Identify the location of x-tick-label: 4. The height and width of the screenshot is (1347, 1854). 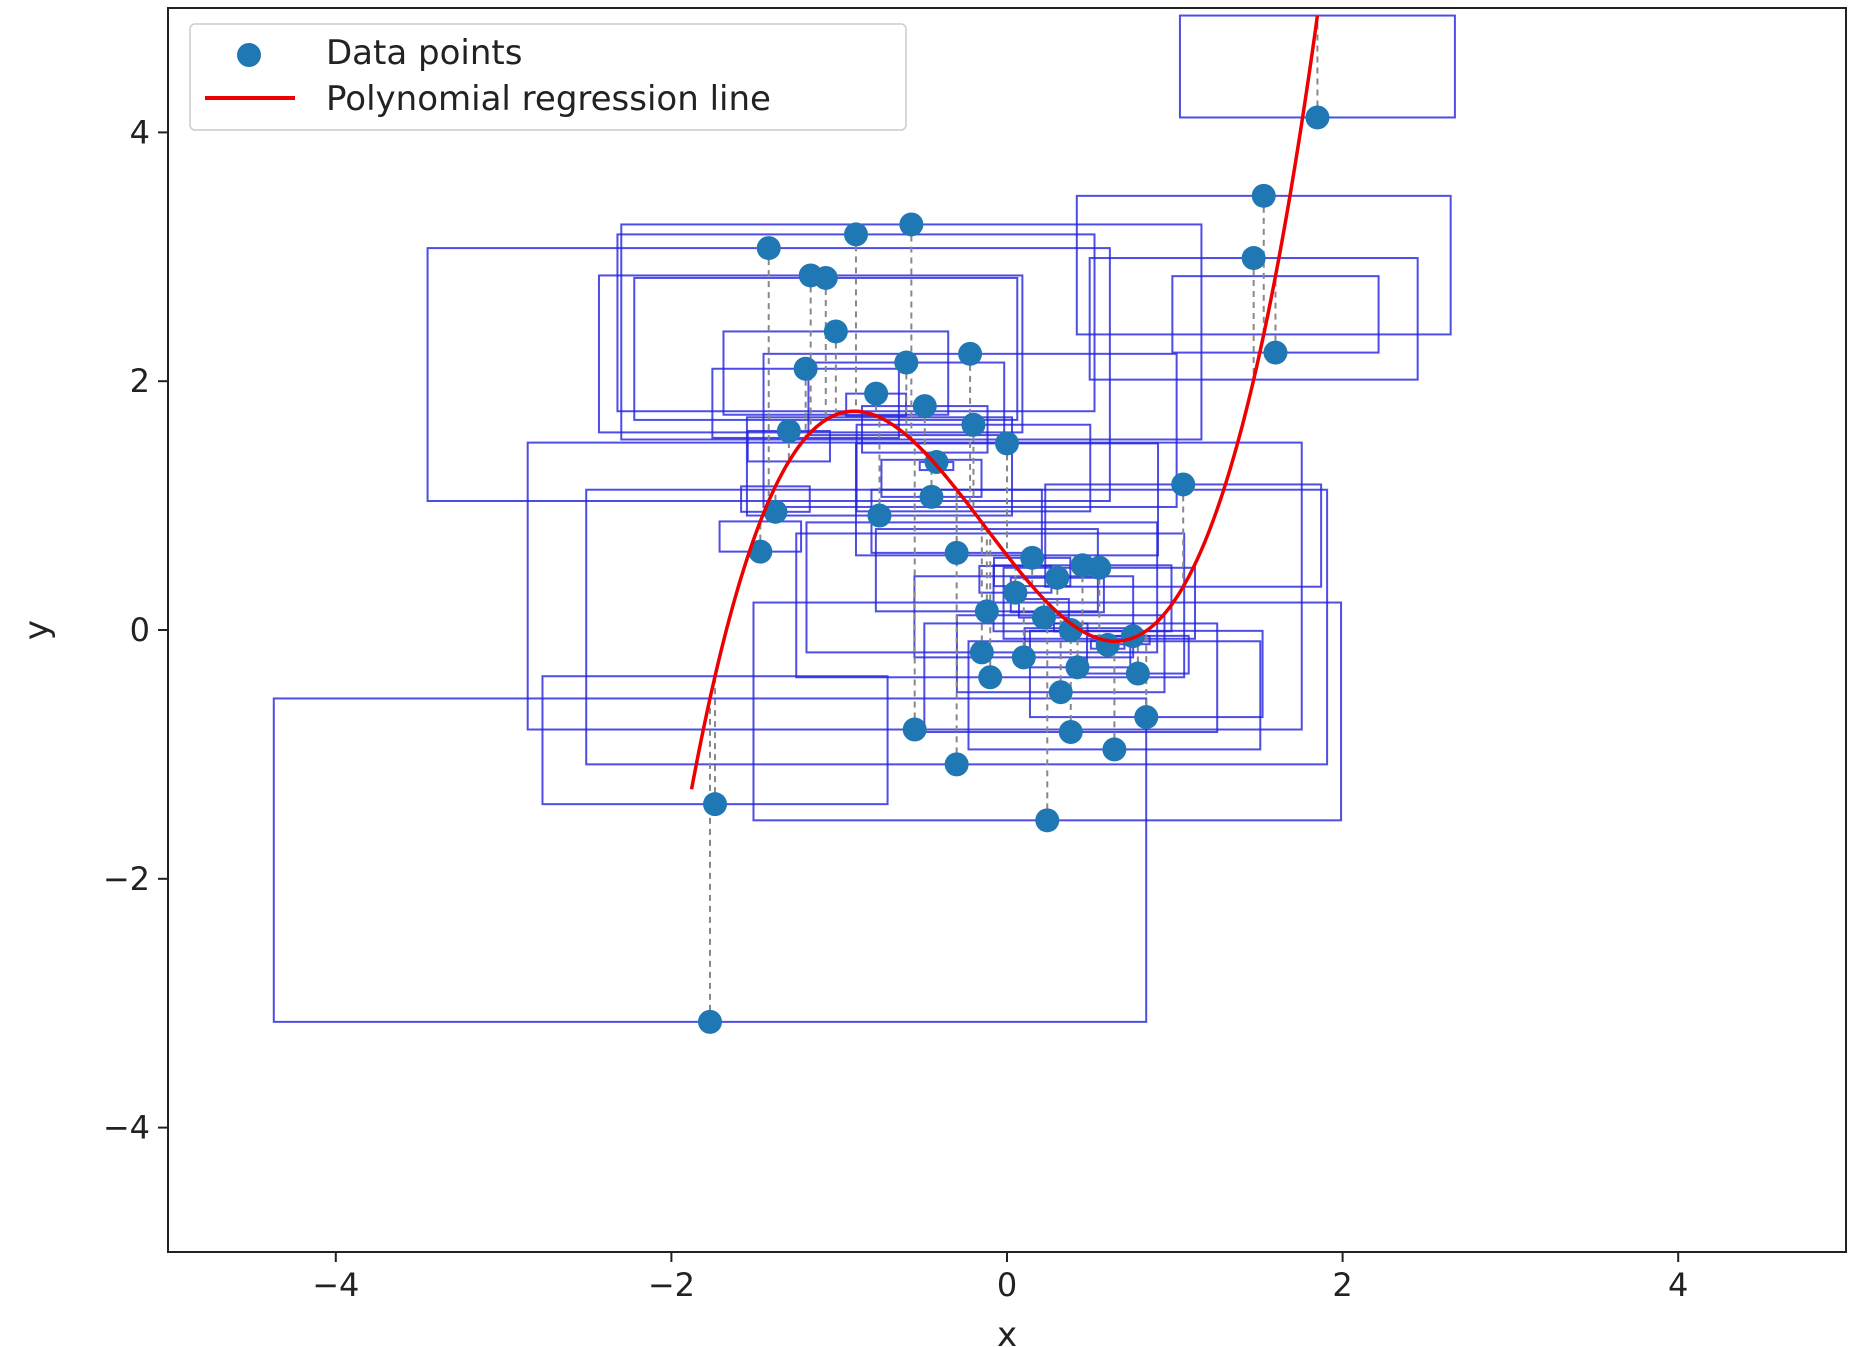
(1678, 1285).